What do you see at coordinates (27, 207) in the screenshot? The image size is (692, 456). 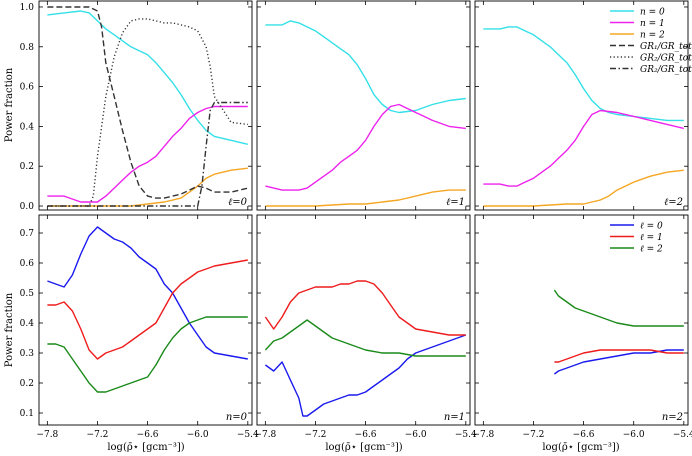 I see `y-tick-label: 0.0` at bounding box center [27, 207].